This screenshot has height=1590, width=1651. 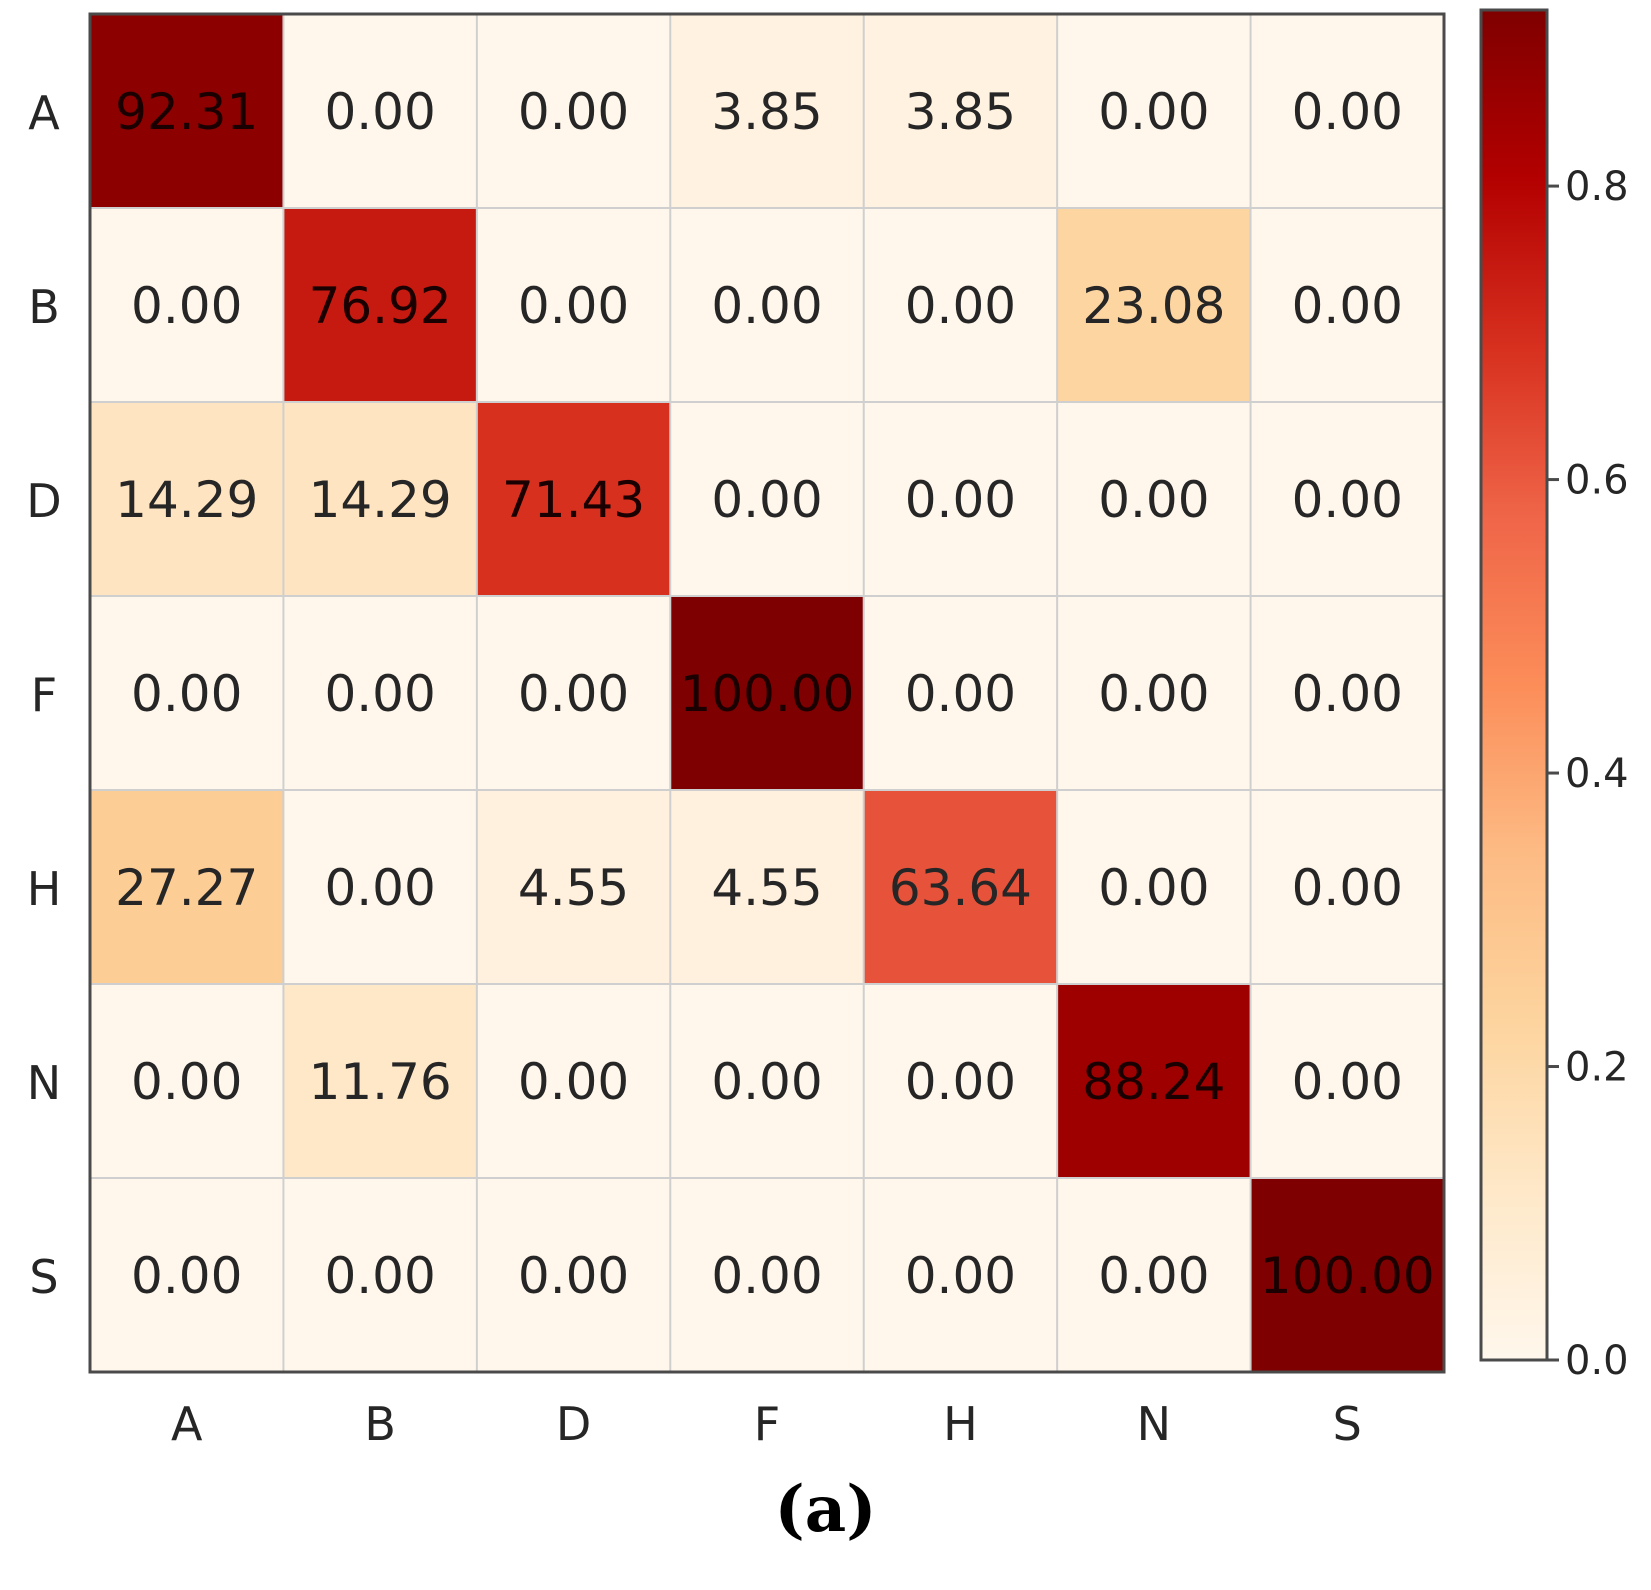 I want to click on x-tick-label-A: A, so click(x=187, y=1424).